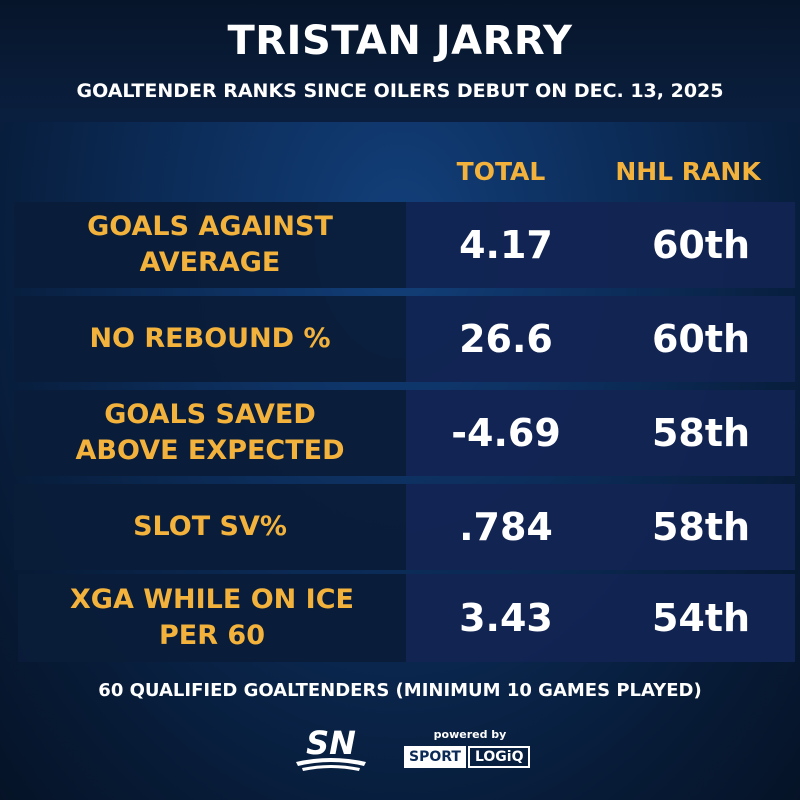 This screenshot has width=800, height=800. I want to click on stat-row: XGA WHILE ON ICE PER 60 3.43 54th, so click(406, 618).